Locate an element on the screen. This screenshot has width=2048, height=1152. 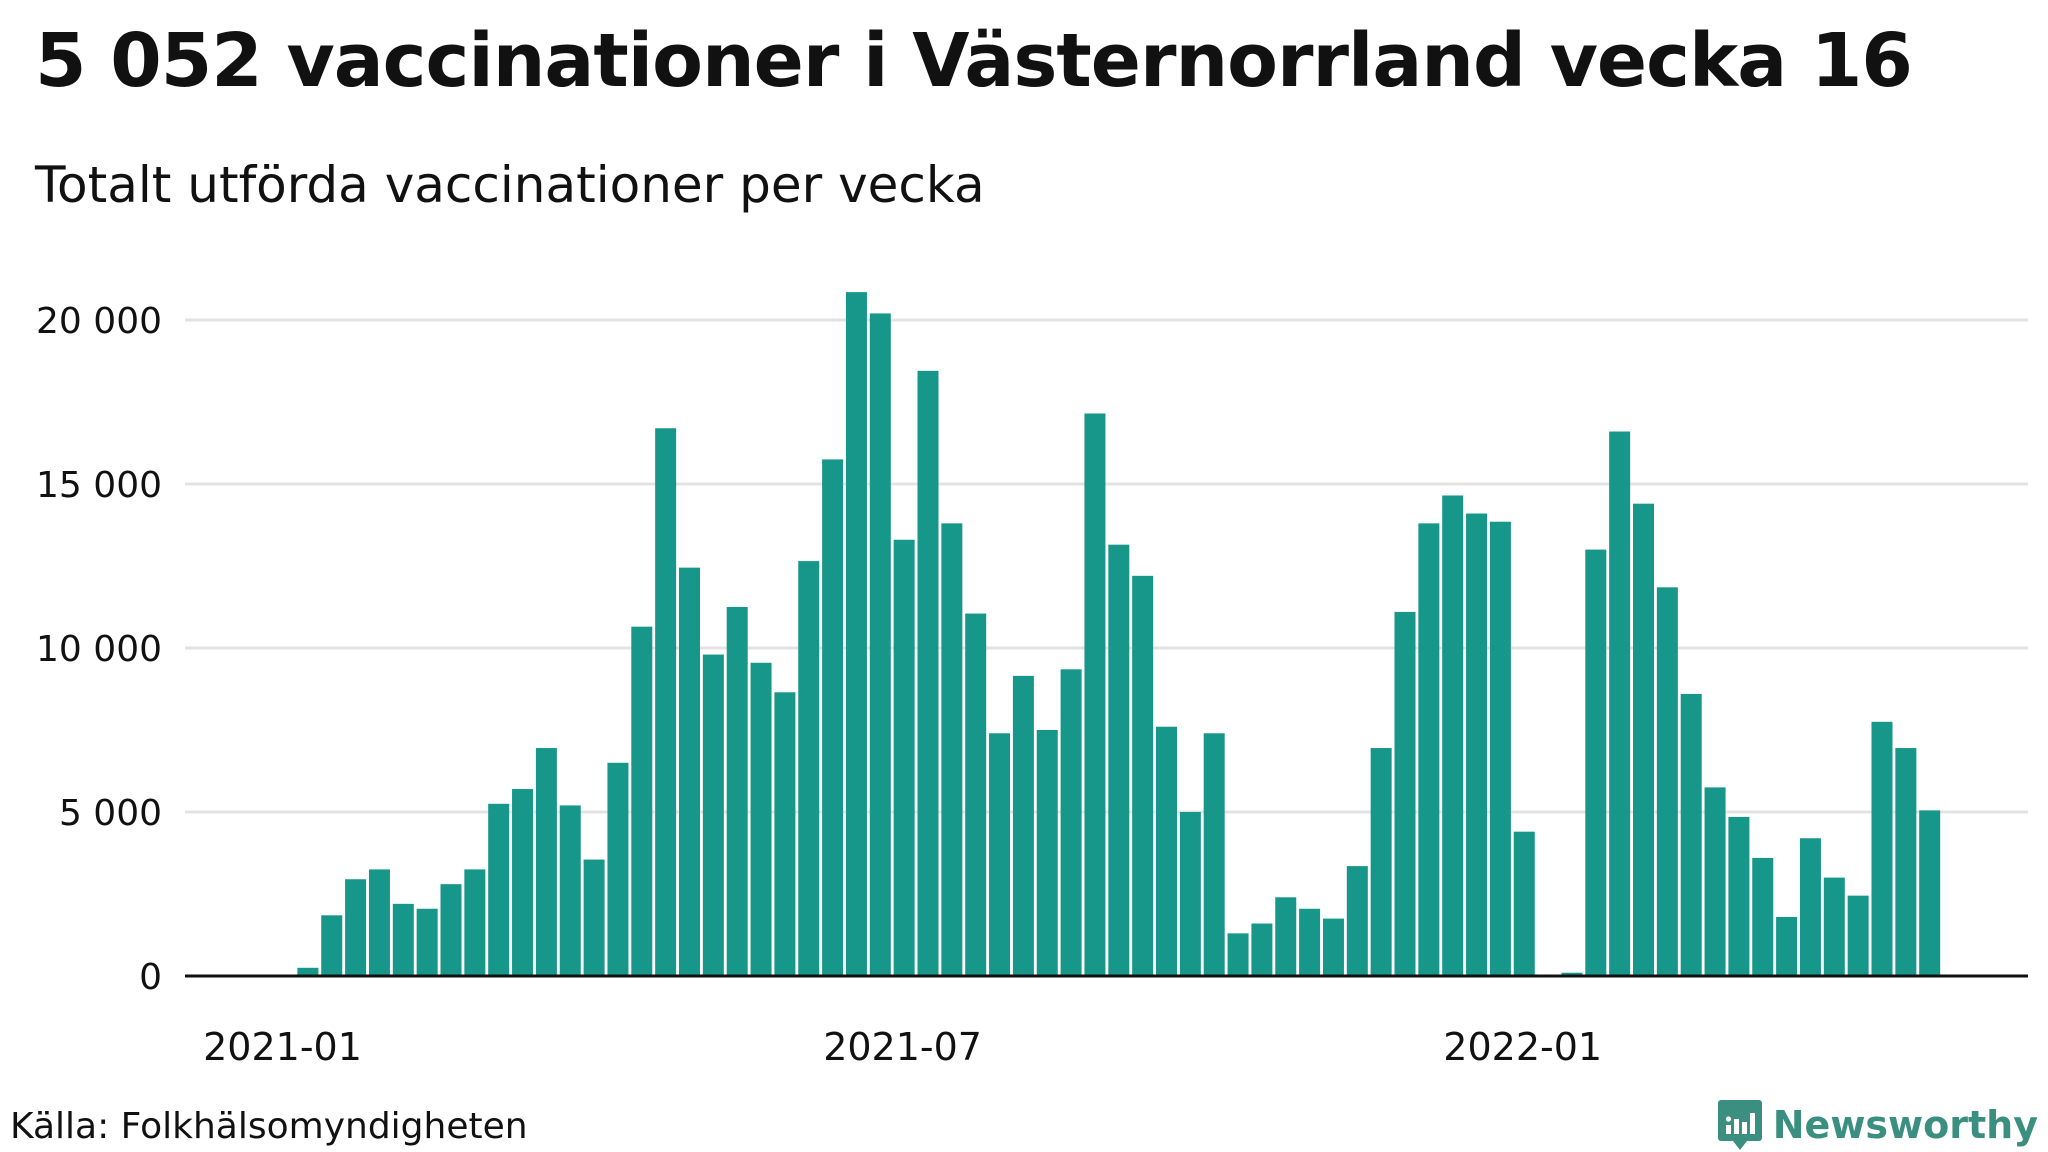
y-tick-label: 15 000 is located at coordinates (99, 485).